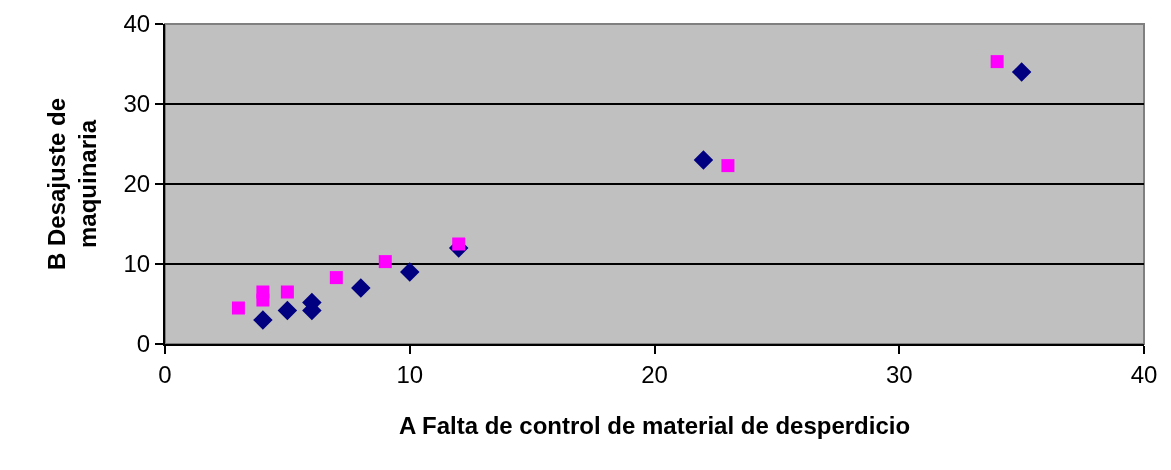  I want to click on x-tick-label: 10, so click(410, 374).